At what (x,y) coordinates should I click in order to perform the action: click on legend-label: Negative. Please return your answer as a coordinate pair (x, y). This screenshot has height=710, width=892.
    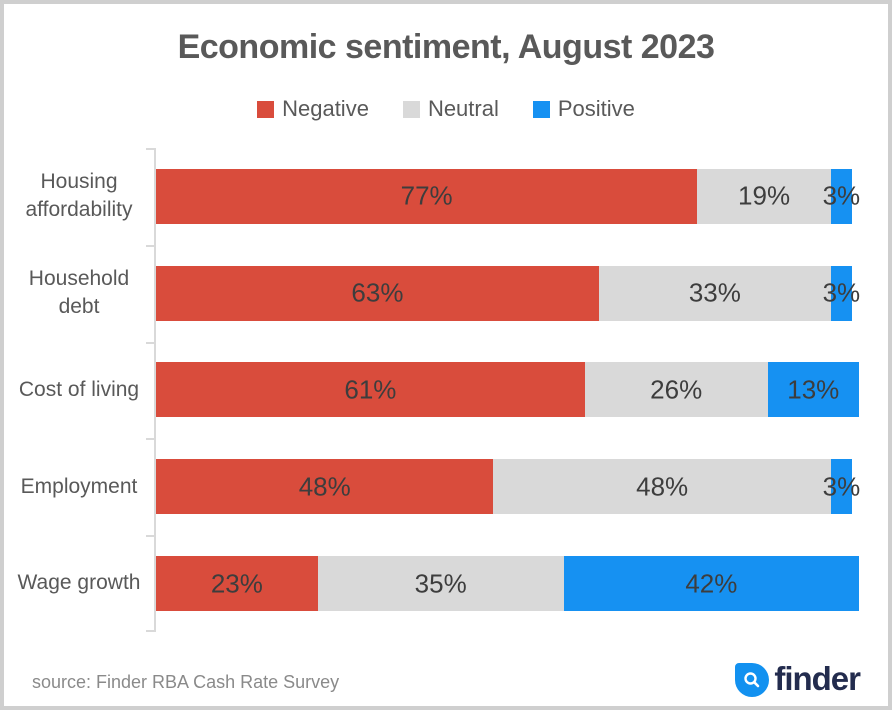
    Looking at the image, I should click on (325, 108).